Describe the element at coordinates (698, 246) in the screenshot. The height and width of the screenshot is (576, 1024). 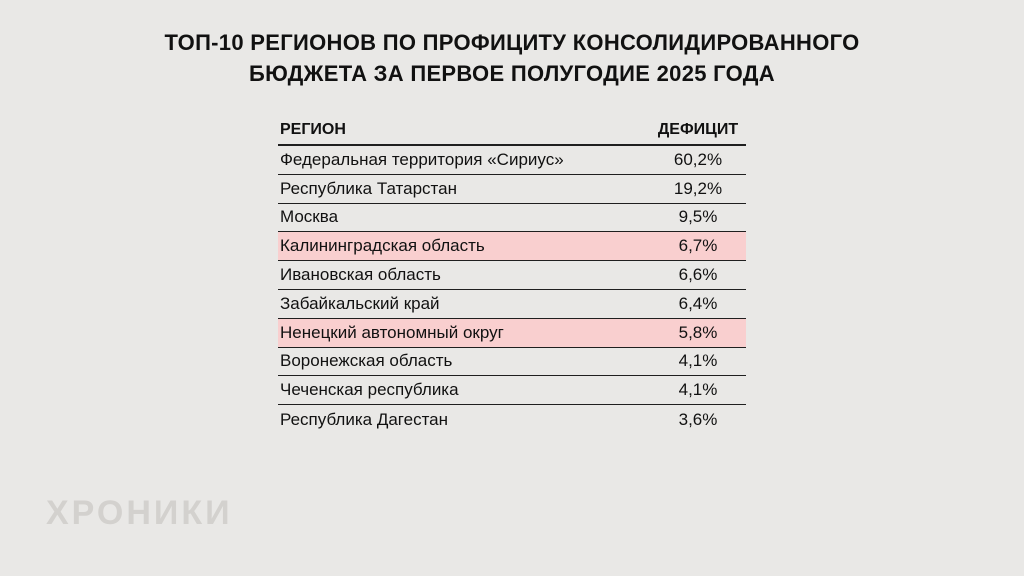
I see `value-cell: 6,7%` at that location.